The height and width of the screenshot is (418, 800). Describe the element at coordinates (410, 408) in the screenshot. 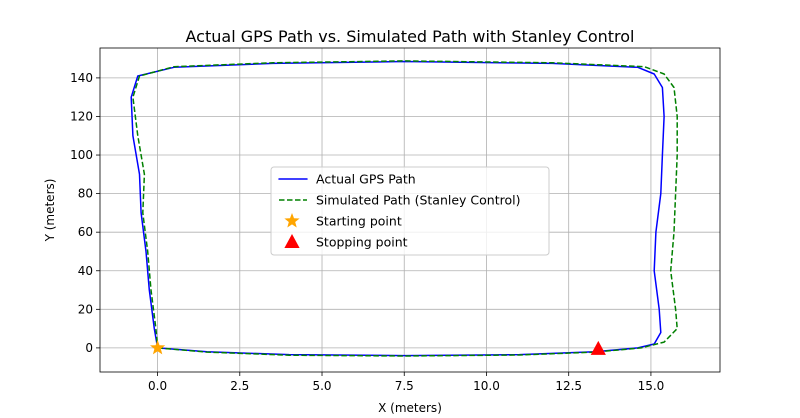

I see `x-axis-label: X (meters)` at that location.